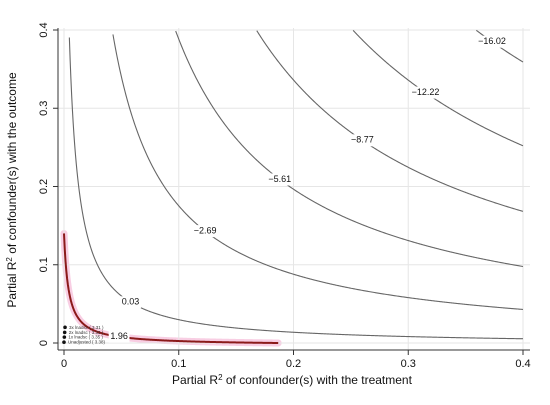  What do you see at coordinates (178, 364) in the screenshot?
I see `x-tick-label: 0.1` at bounding box center [178, 364].